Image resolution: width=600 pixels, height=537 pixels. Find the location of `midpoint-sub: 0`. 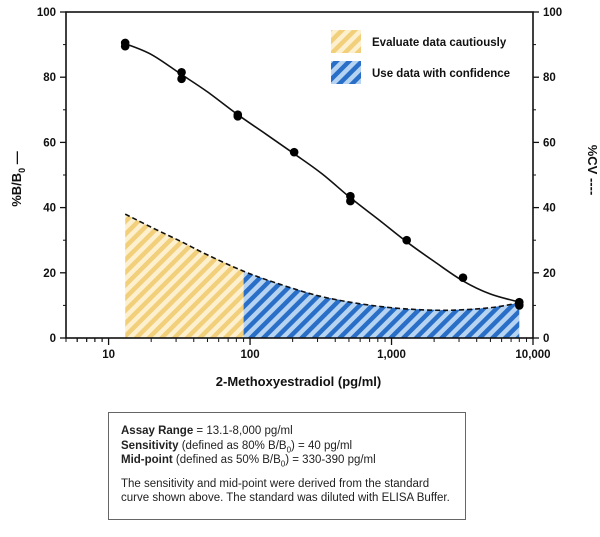

midpoint-sub: 0 is located at coordinates (283, 464).